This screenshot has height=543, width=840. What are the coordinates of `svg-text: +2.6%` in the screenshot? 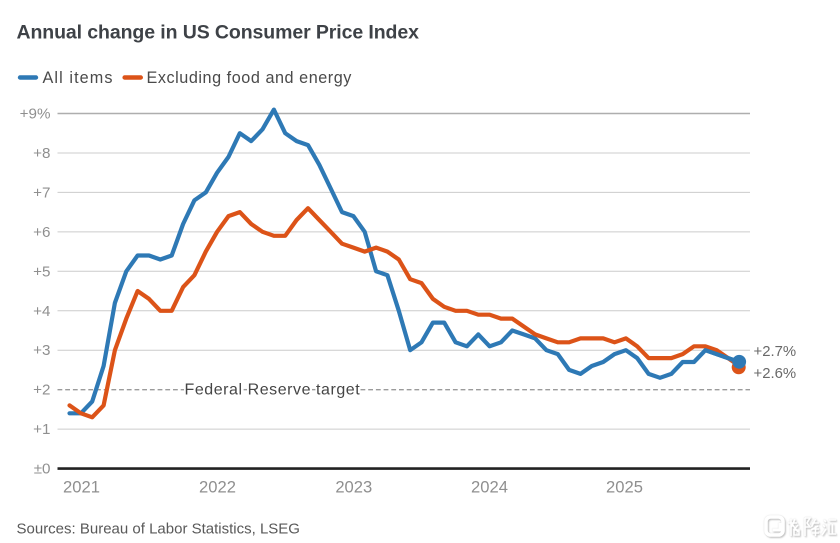 It's located at (775, 374).